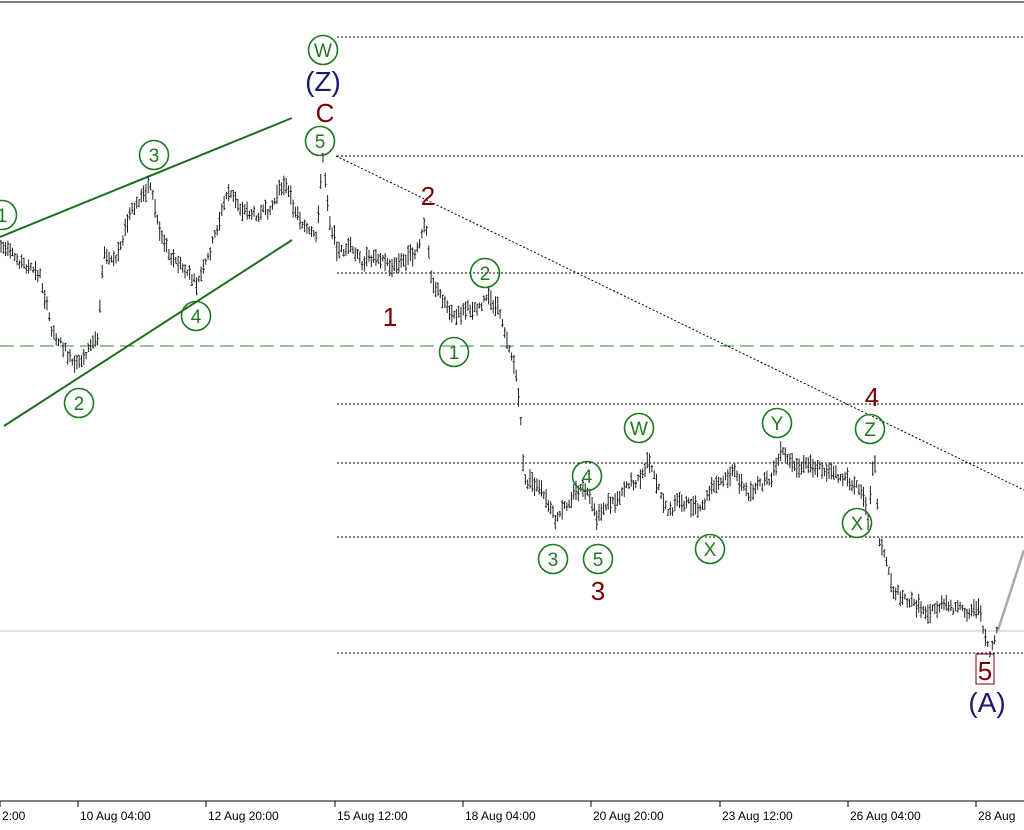 The height and width of the screenshot is (830, 1024). I want to click on x-tick-label: 26 Aug 04:00, so click(885, 816).